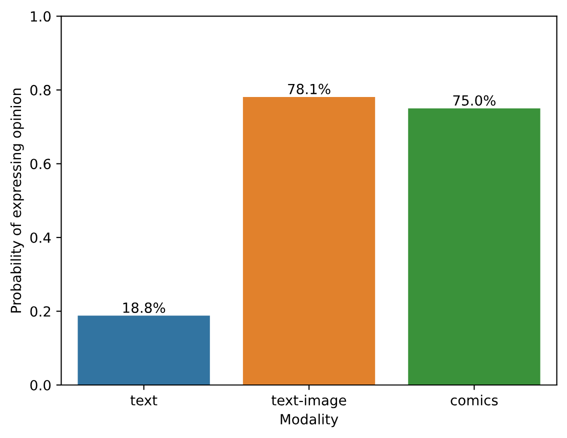 The width and height of the screenshot is (567, 438). I want to click on y-tick-label: 0.6, so click(40, 164).